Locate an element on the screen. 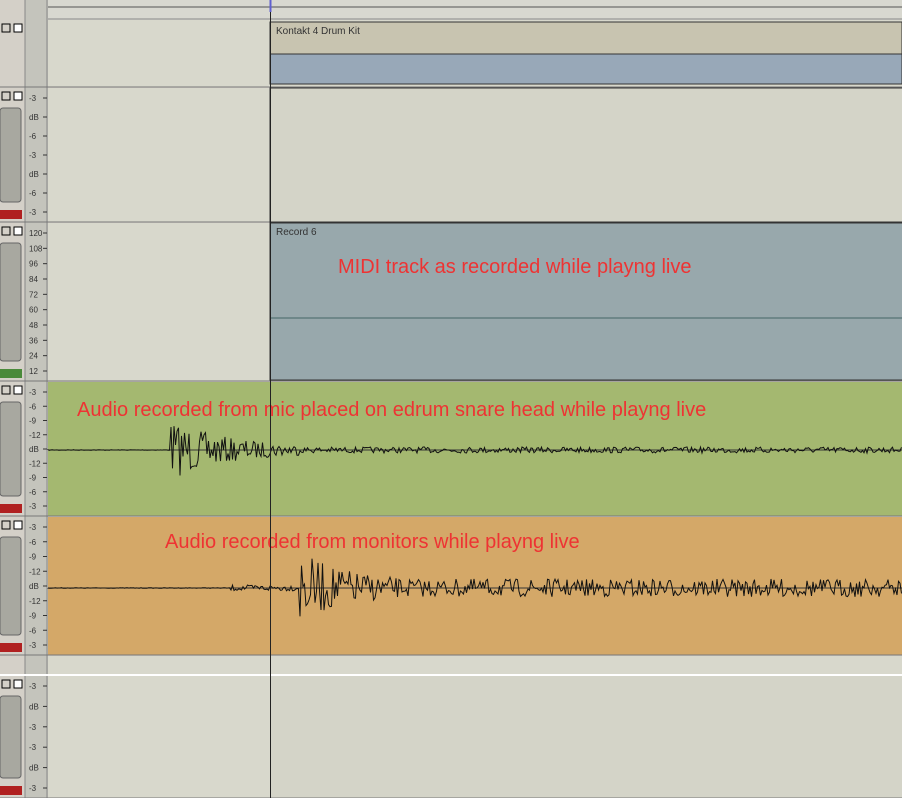 This screenshot has height=798, width=902. empty-lane is located at coordinates (475, 666).